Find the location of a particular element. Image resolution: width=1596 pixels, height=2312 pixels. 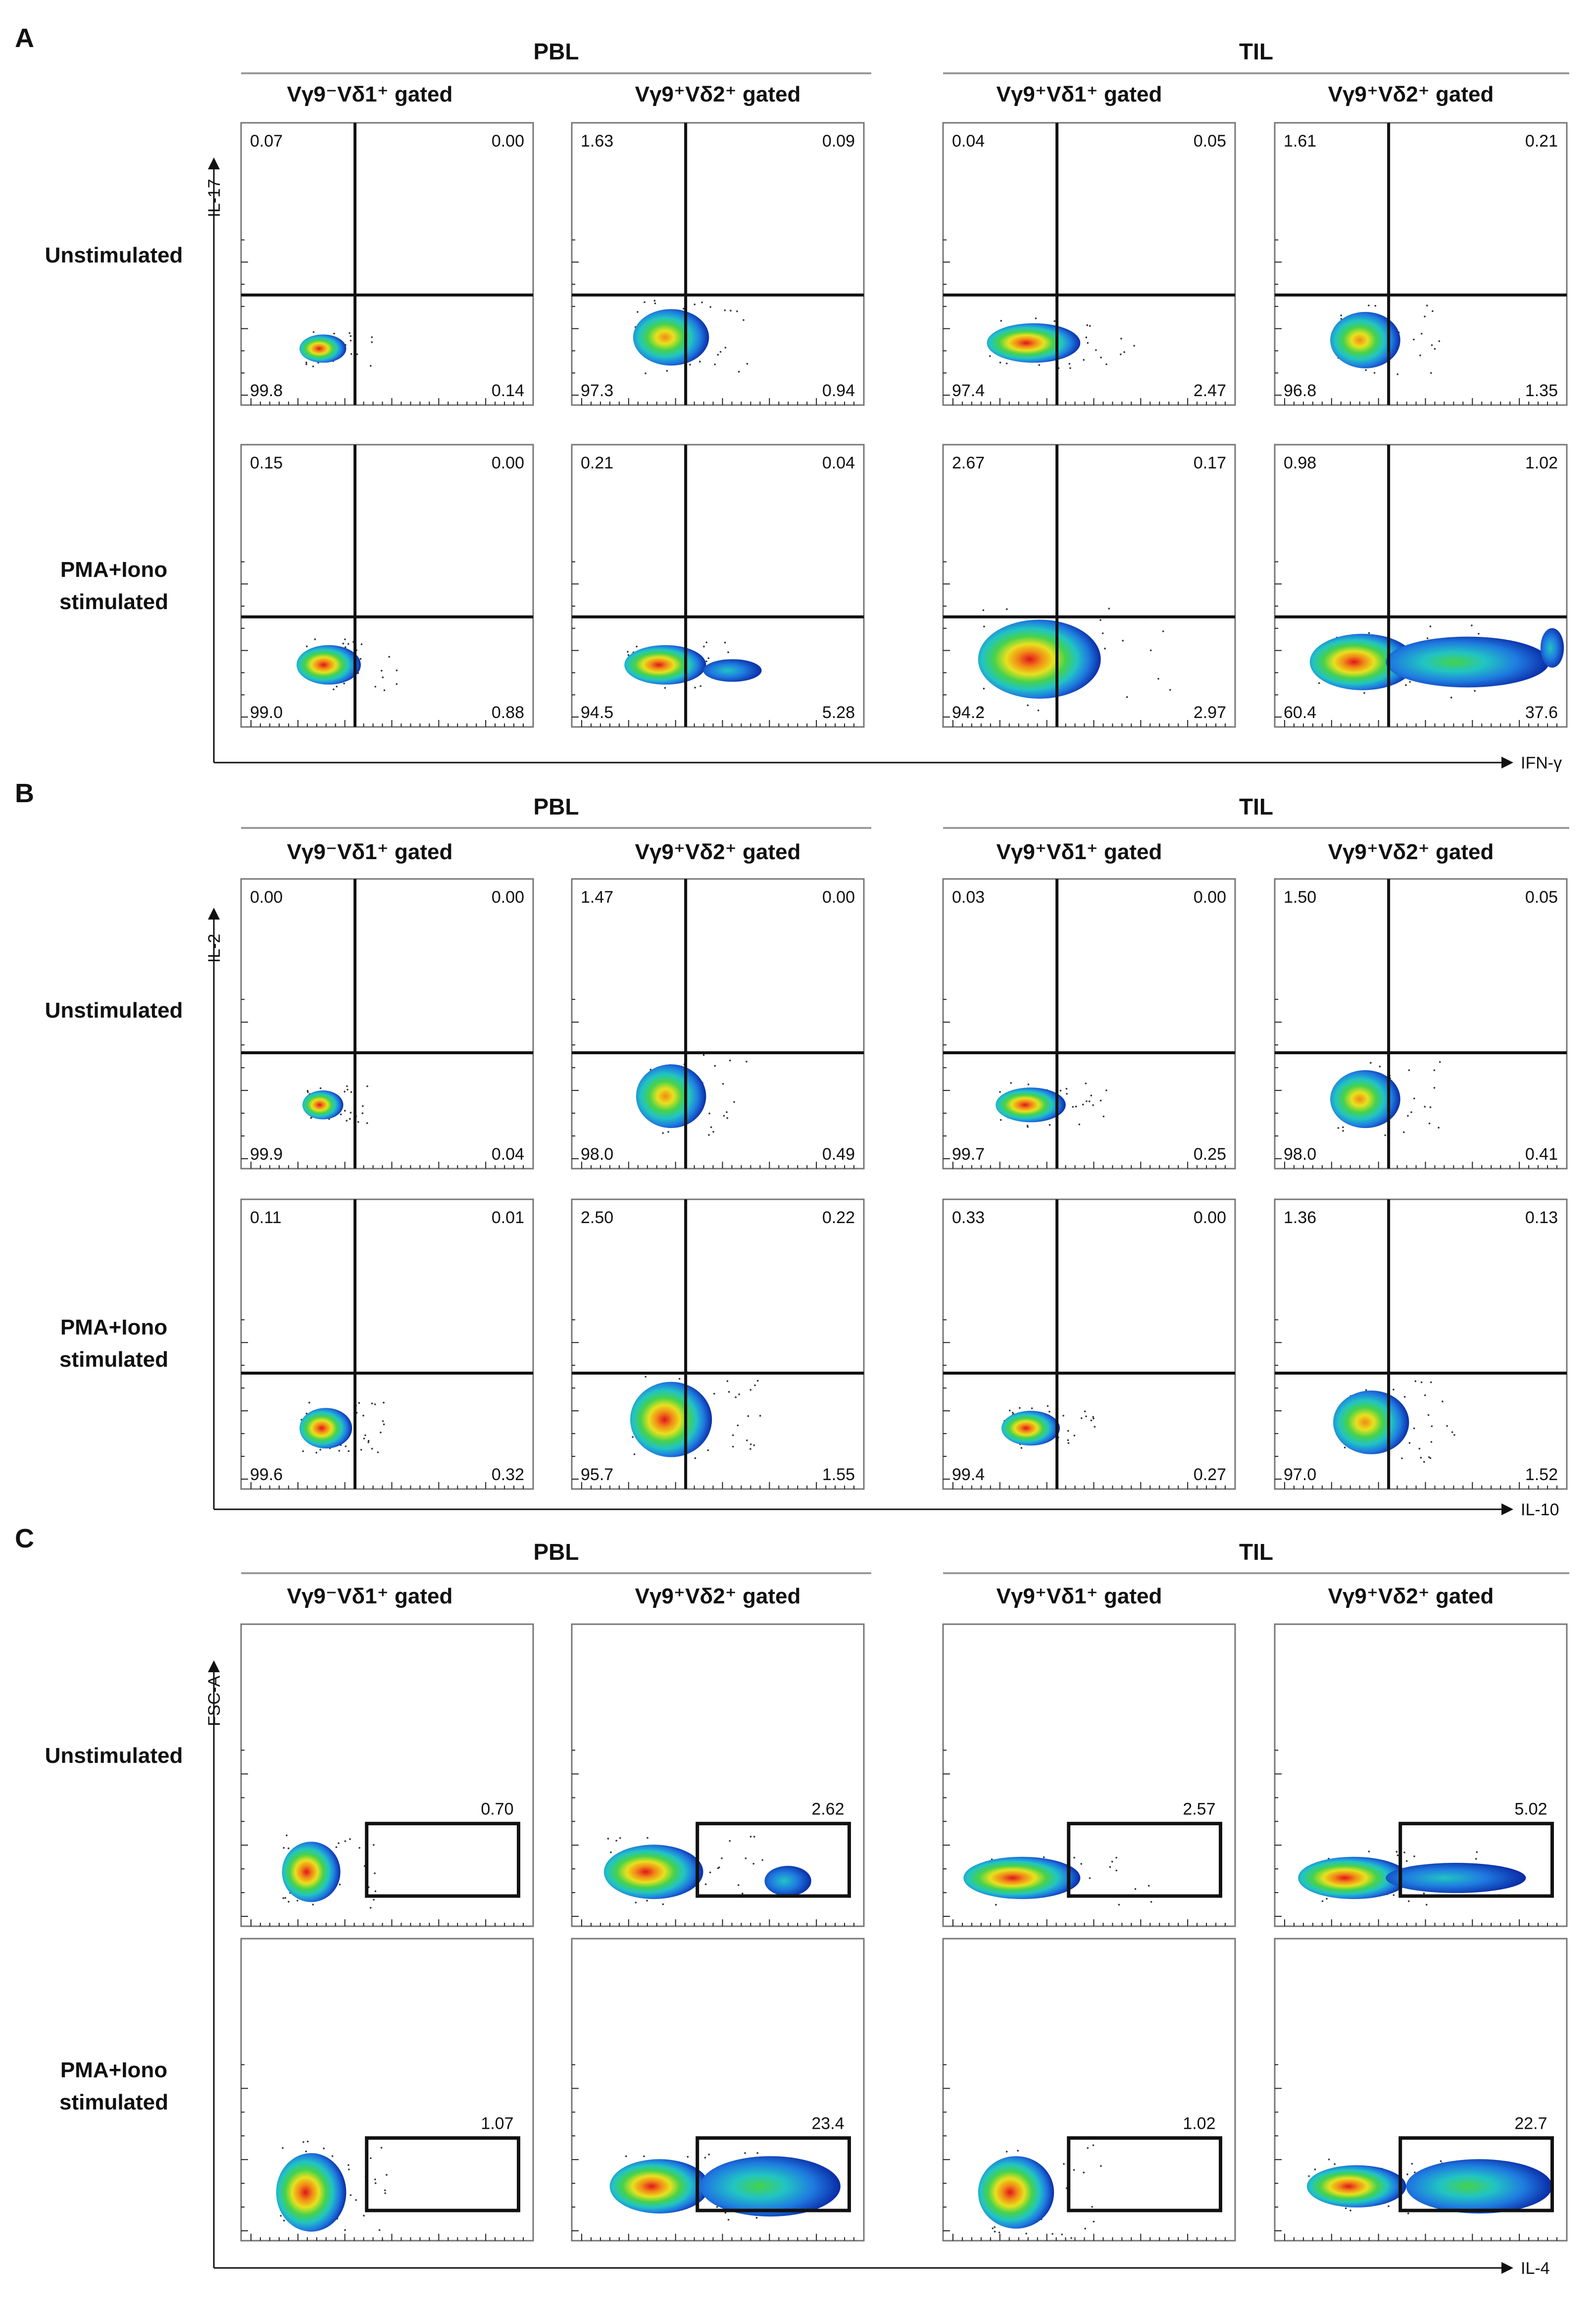

column-title: Vγ9⁺Vδ1⁺ gated is located at coordinates (1079, 94).